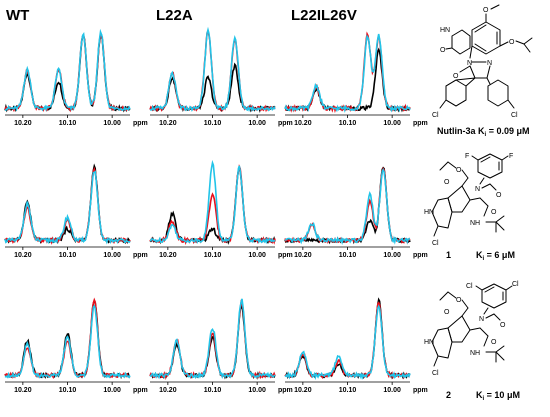  What do you see at coordinates (484, 259) in the screenshot?
I see `ki-subscript-1: i` at bounding box center [484, 259].